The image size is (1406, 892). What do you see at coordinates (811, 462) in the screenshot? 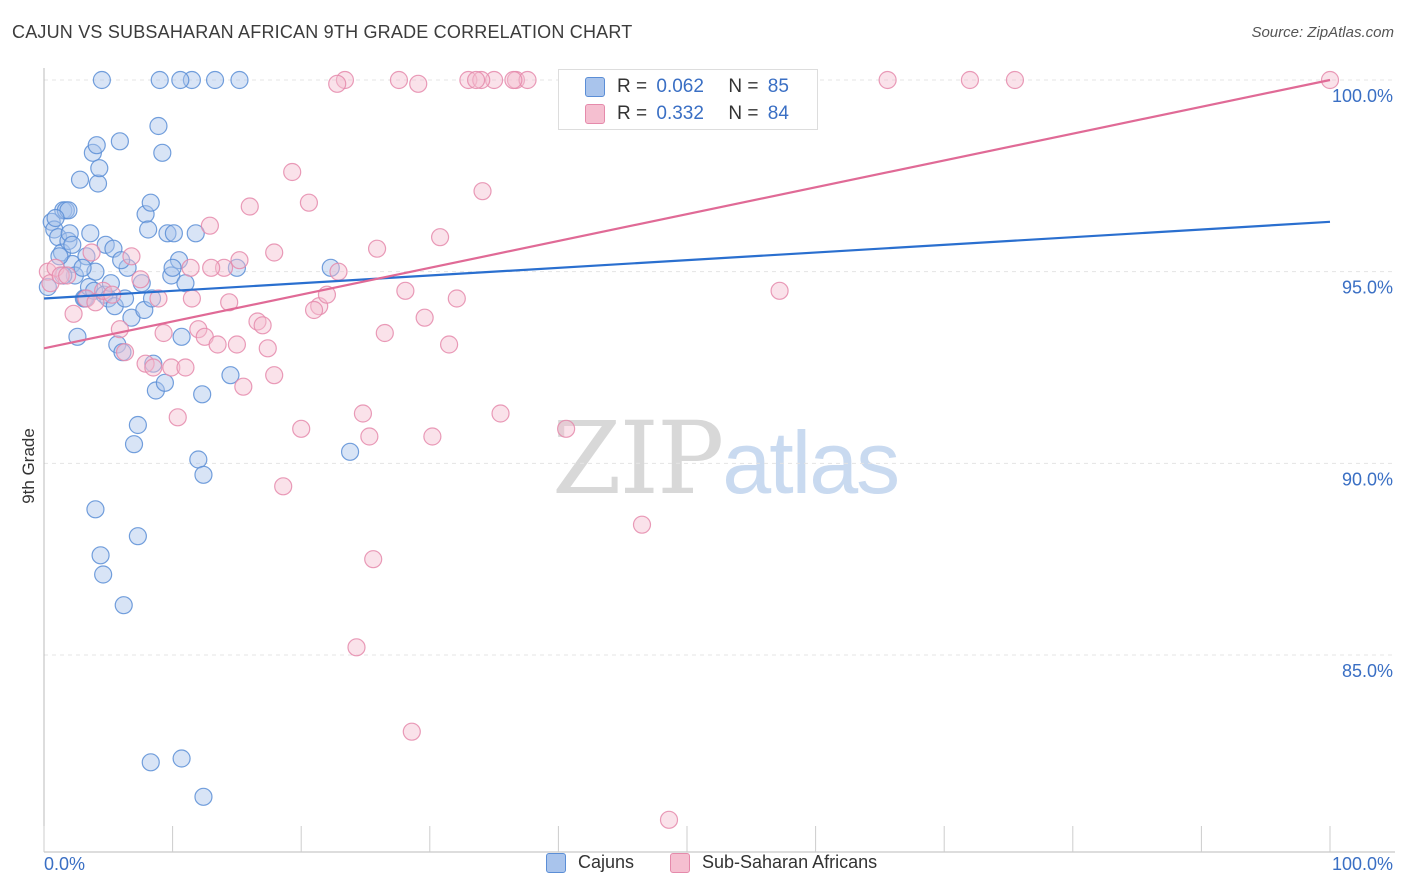
I see `watermark-atlas: atlas` at bounding box center [811, 462].